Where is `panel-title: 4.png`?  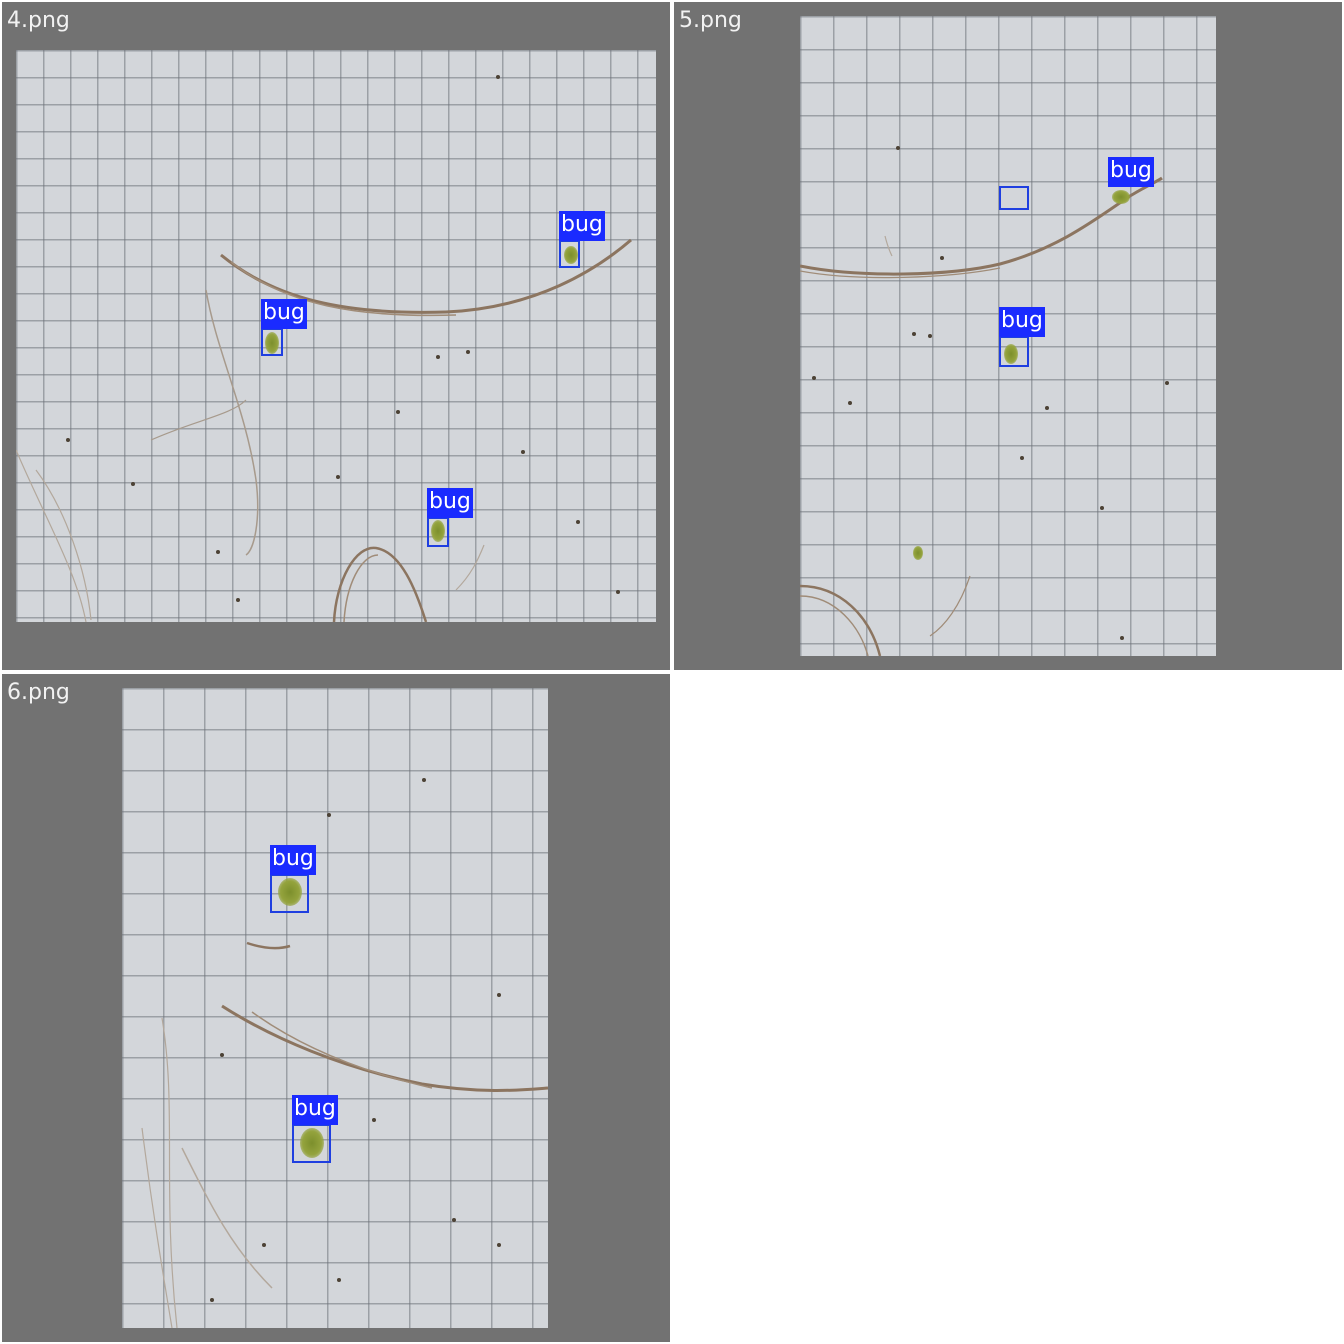
panel-title: 4.png is located at coordinates (38, 20).